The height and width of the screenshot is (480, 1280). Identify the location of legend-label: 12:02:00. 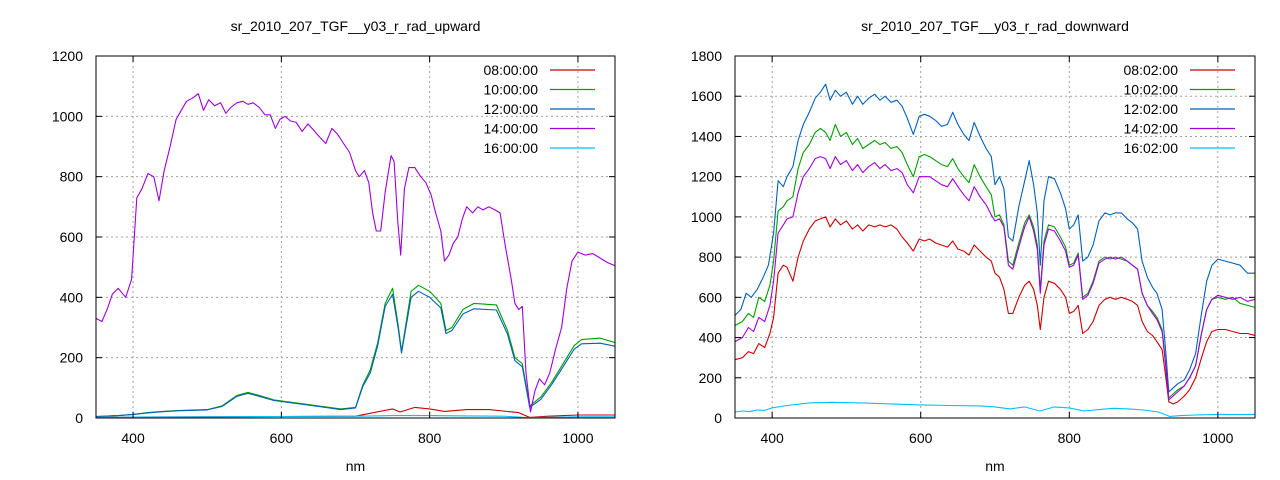
(1151, 109).